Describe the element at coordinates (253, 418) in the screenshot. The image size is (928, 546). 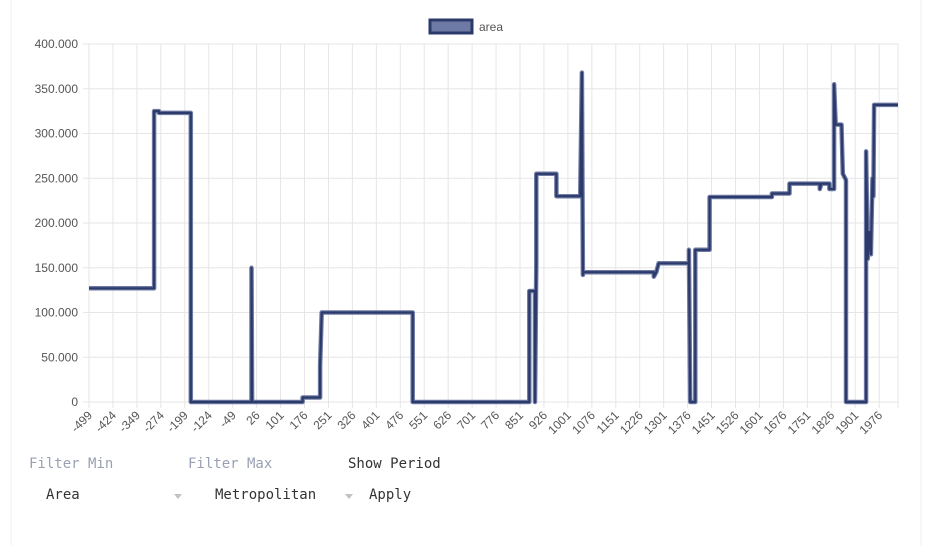
I see `x-tick-label: 26` at that location.